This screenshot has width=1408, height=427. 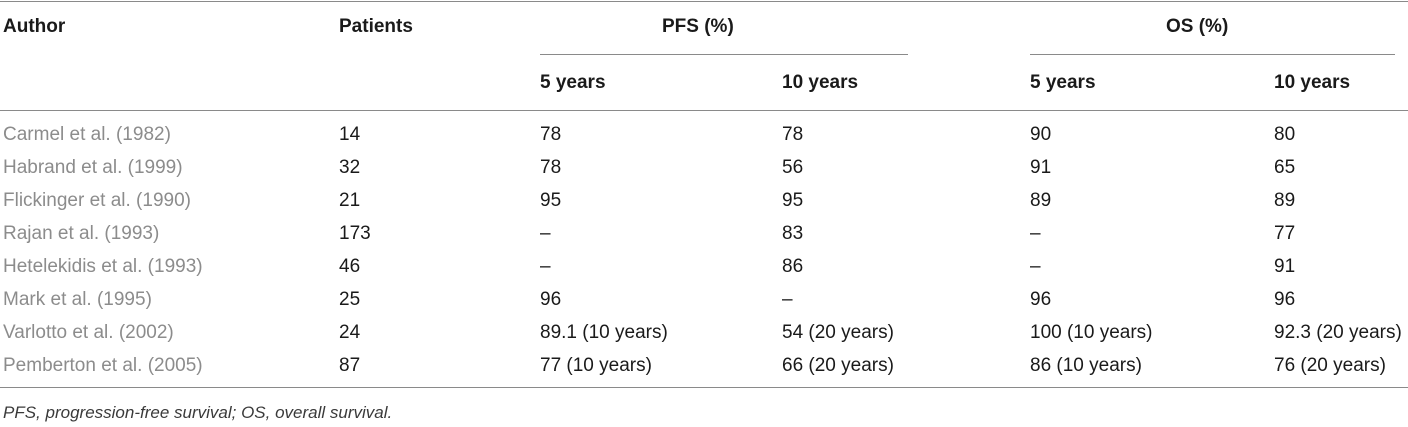 I want to click on cell-os-10: 89, so click(x=1285, y=200).